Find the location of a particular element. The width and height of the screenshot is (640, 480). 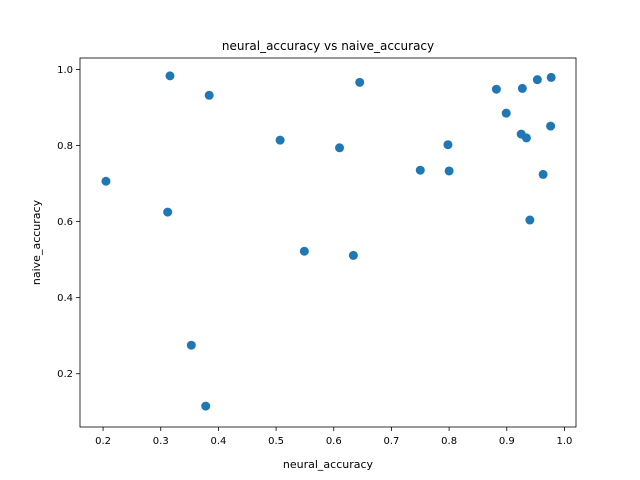

y-tick-label: 1.0 is located at coordinates (65, 70).